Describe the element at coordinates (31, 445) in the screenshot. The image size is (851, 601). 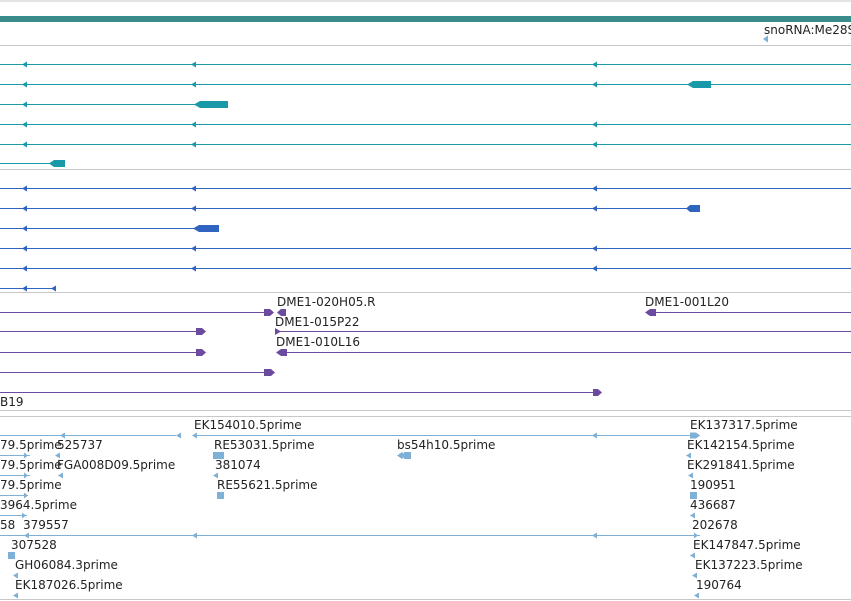
I see `est-label-795-a: 79.5prime` at that location.